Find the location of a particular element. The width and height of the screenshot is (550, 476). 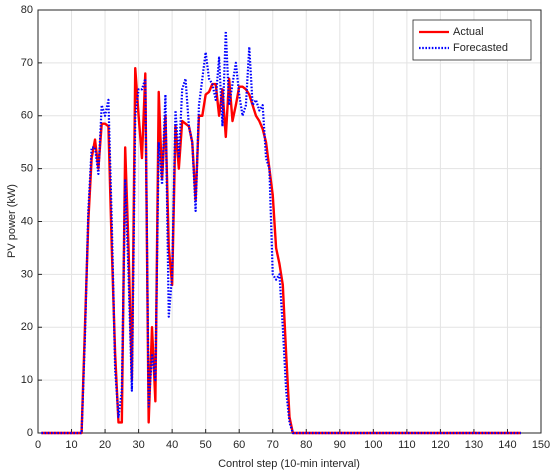

y-tick-label: 70 is located at coordinates (27, 63).